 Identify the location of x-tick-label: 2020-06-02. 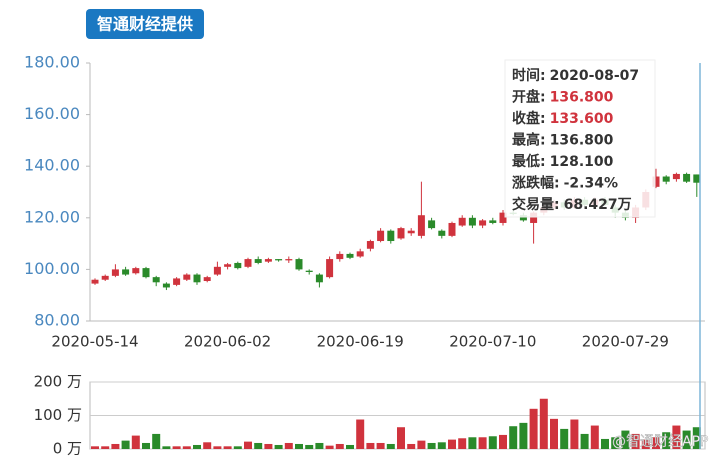
(227, 342).